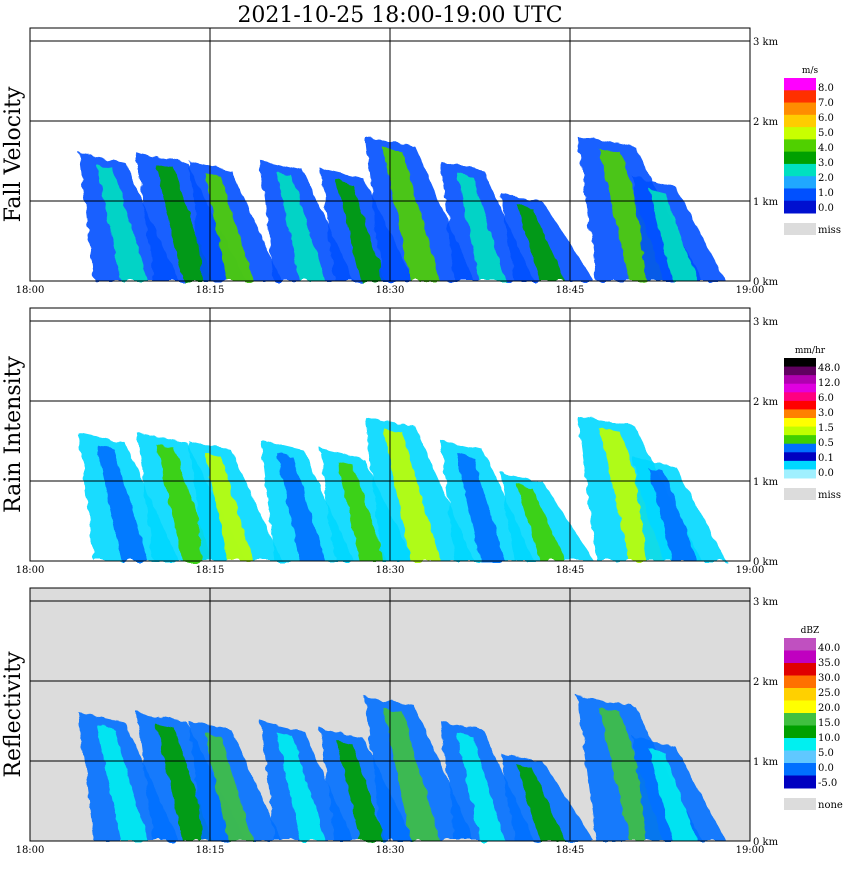 The height and width of the screenshot is (872, 850). Describe the element at coordinates (826, 133) in the screenshot. I see `colorbar-label: 5.0` at that location.